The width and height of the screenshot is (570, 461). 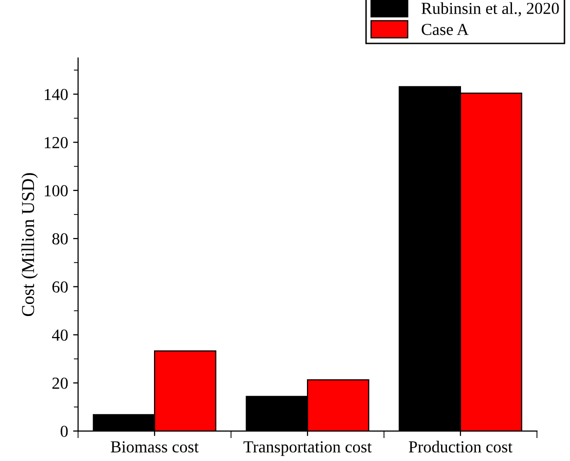 I want to click on y-tick-label: 40, so click(x=60, y=335).